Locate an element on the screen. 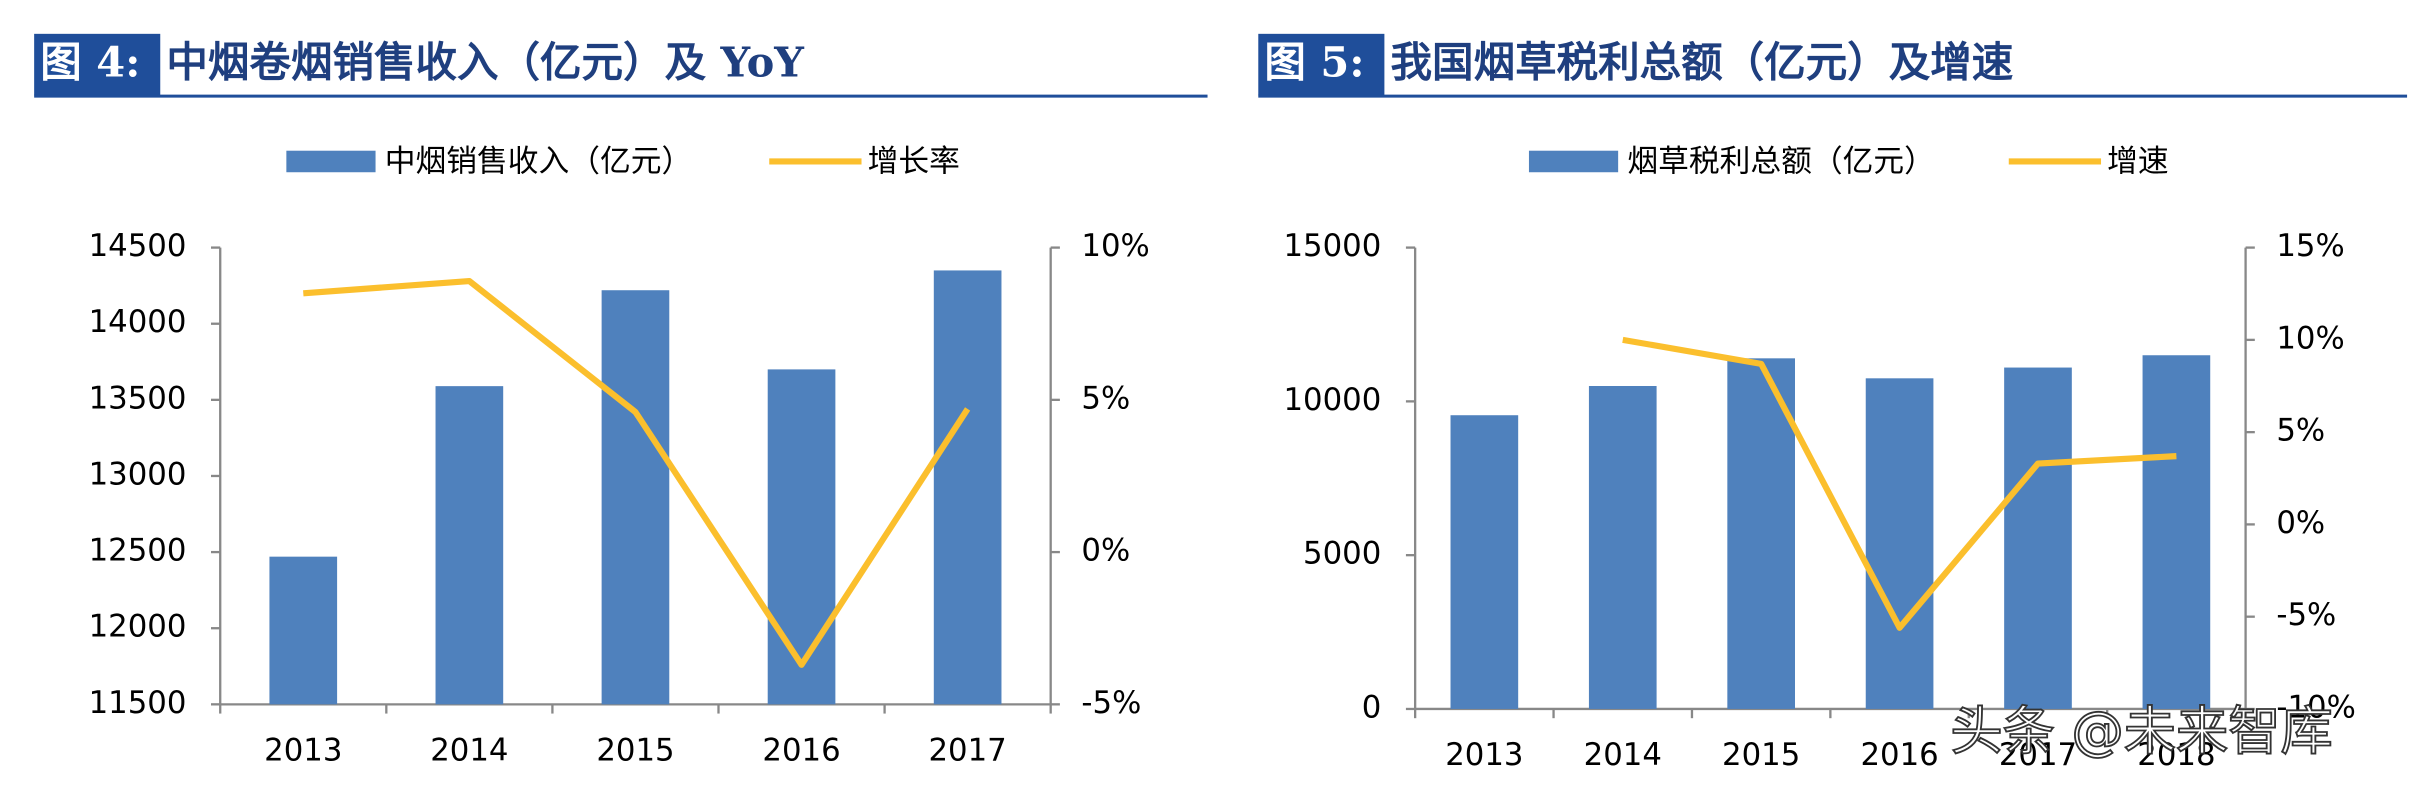  chart-title: 我国烟草税利总额（亿元）及增速 is located at coordinates (1702, 62).